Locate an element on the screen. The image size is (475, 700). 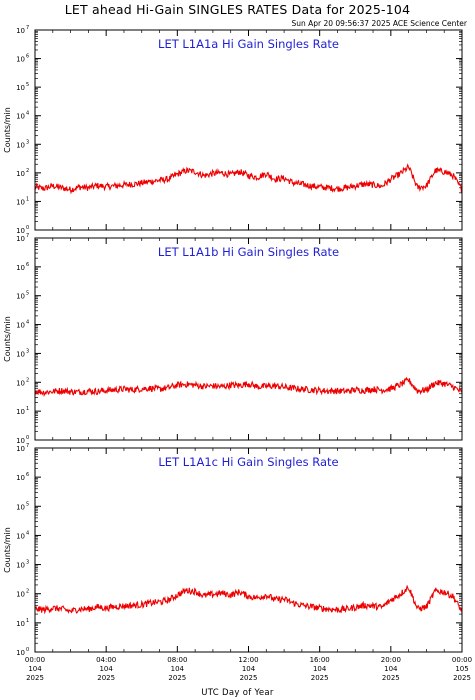
x-tick-label: 105 is located at coordinates (461, 669).